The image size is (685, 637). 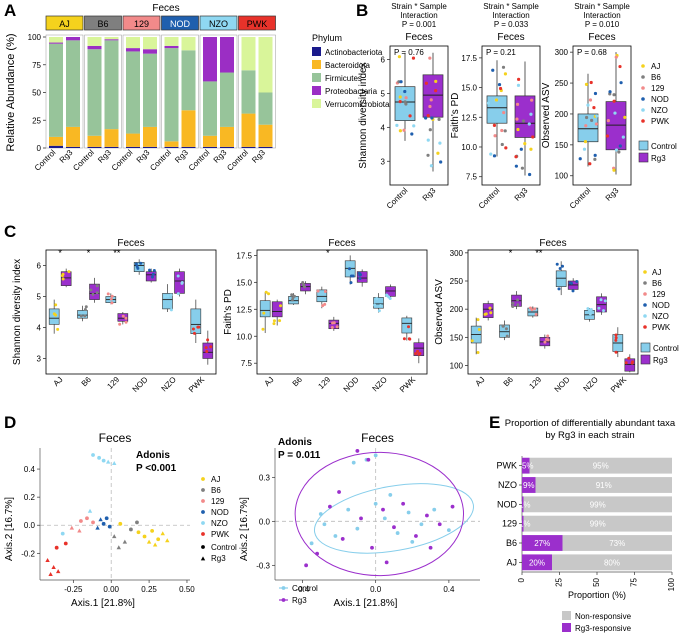 What do you see at coordinates (64, 91) in the screenshot?
I see `facet-border` at bounding box center [64, 91].